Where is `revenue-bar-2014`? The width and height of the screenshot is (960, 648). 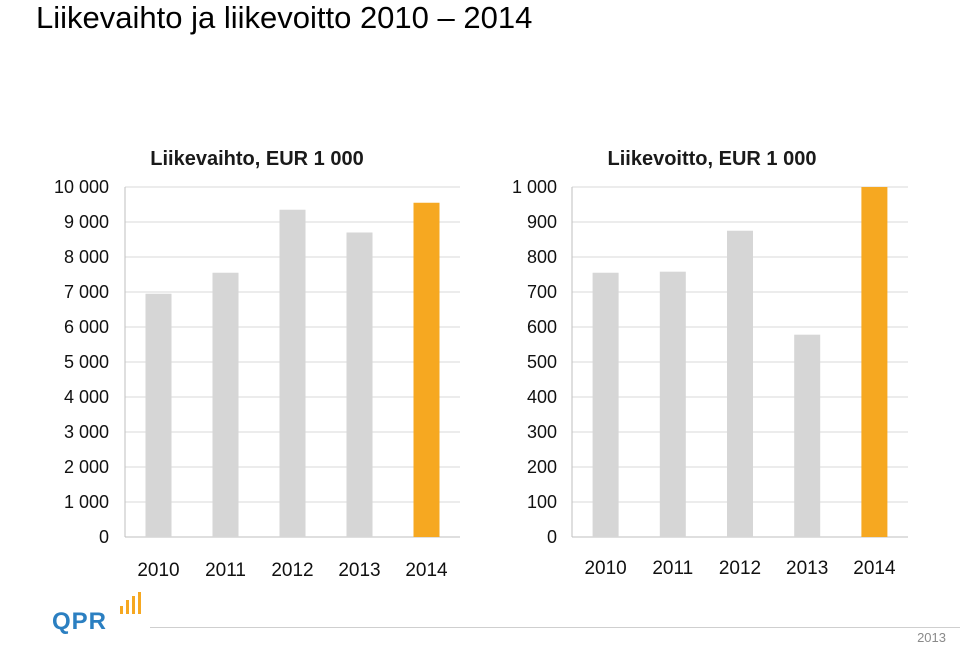 revenue-bar-2014 is located at coordinates (426, 369).